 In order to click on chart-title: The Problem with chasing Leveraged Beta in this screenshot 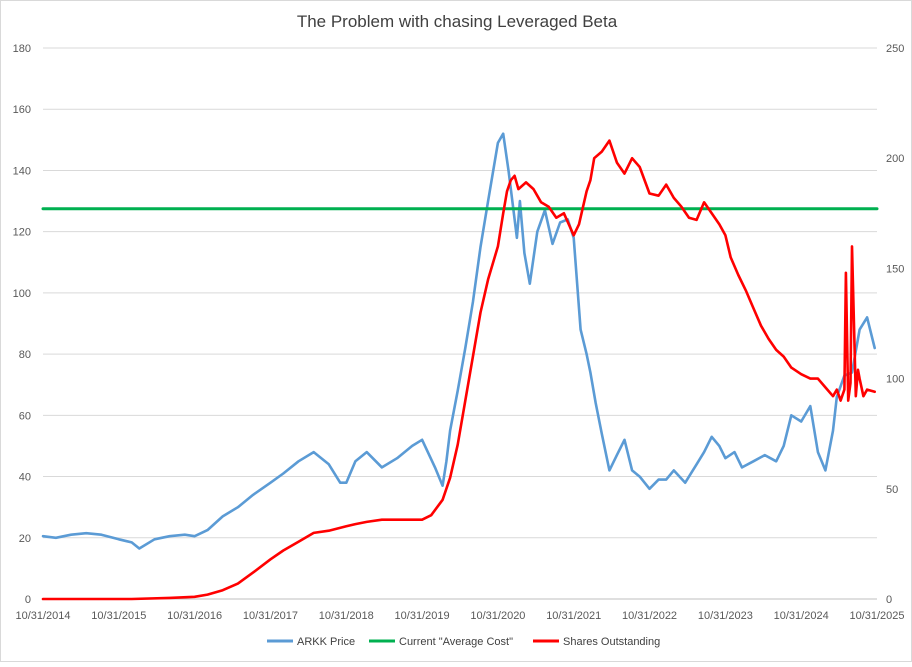, I will do `click(457, 21)`.